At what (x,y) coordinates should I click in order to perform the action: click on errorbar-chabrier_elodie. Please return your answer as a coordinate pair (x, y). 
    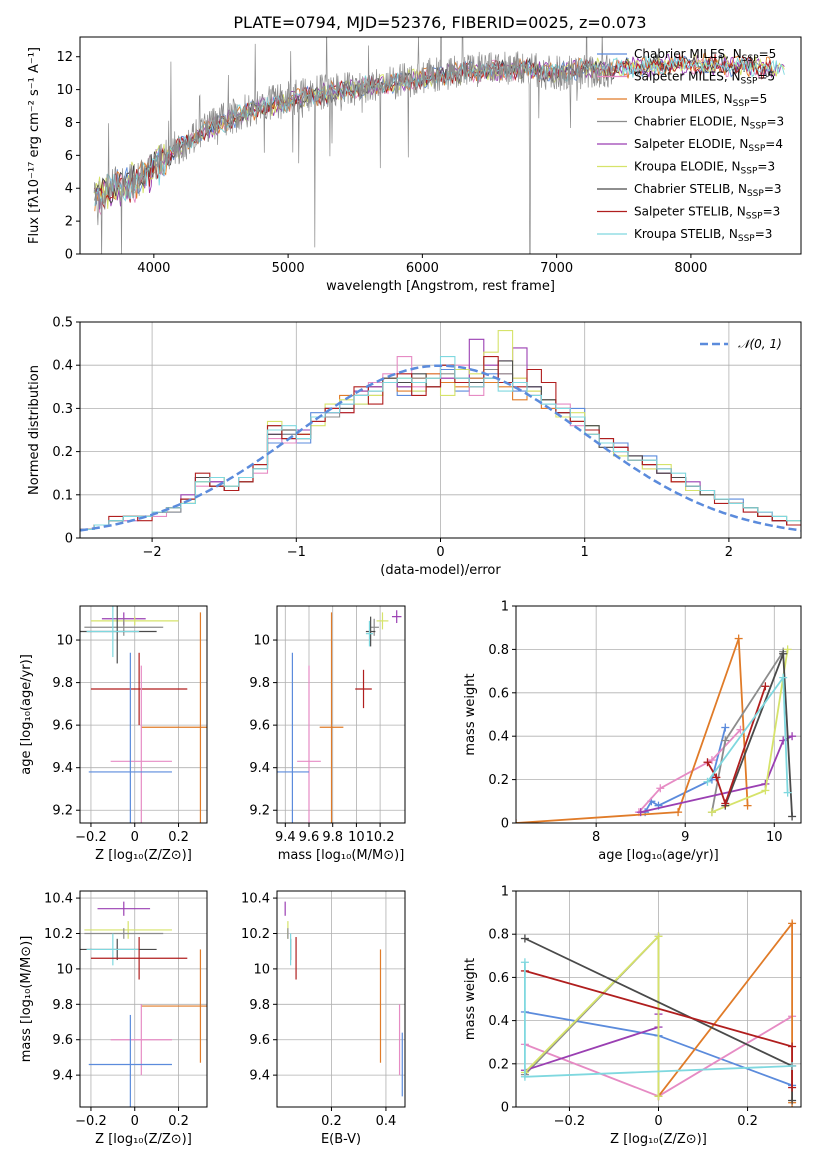
    Looking at the image, I should click on (124, 933).